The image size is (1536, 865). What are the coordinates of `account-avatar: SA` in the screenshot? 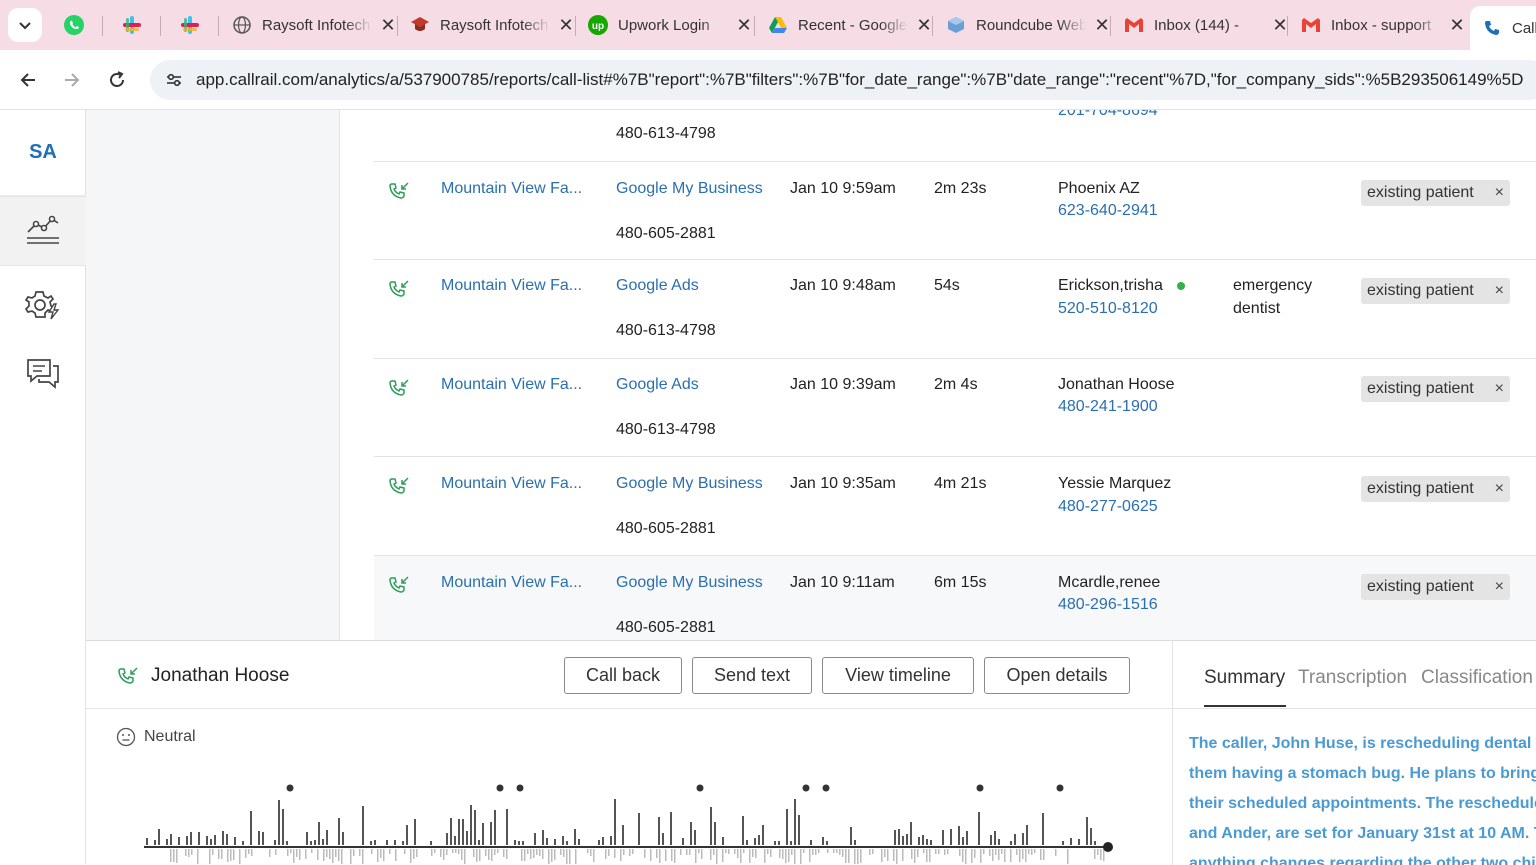 It's located at (43, 153).